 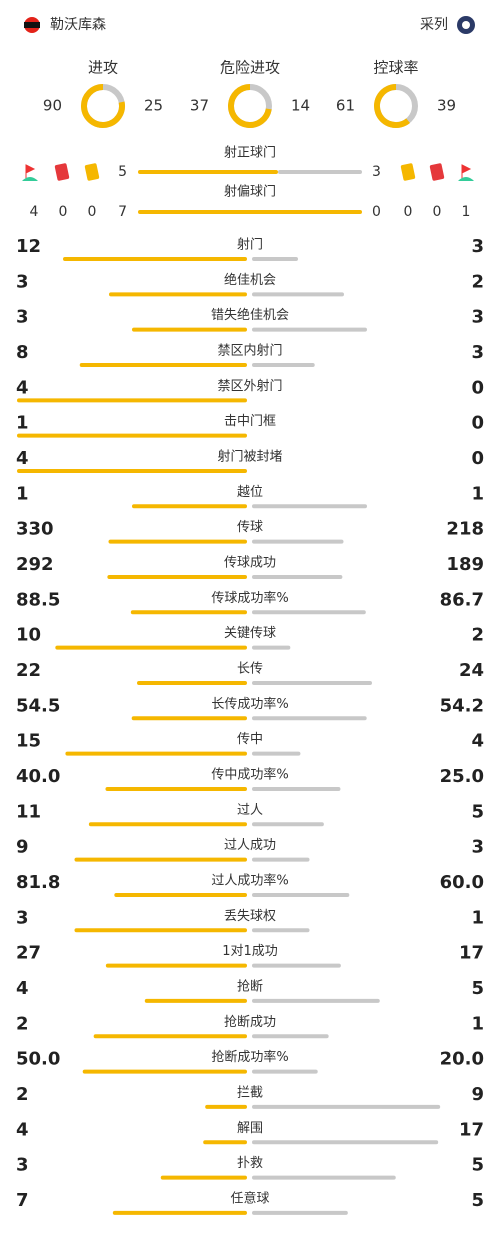 I want to click on stat-label: 1对1成功, so click(x=250, y=951).